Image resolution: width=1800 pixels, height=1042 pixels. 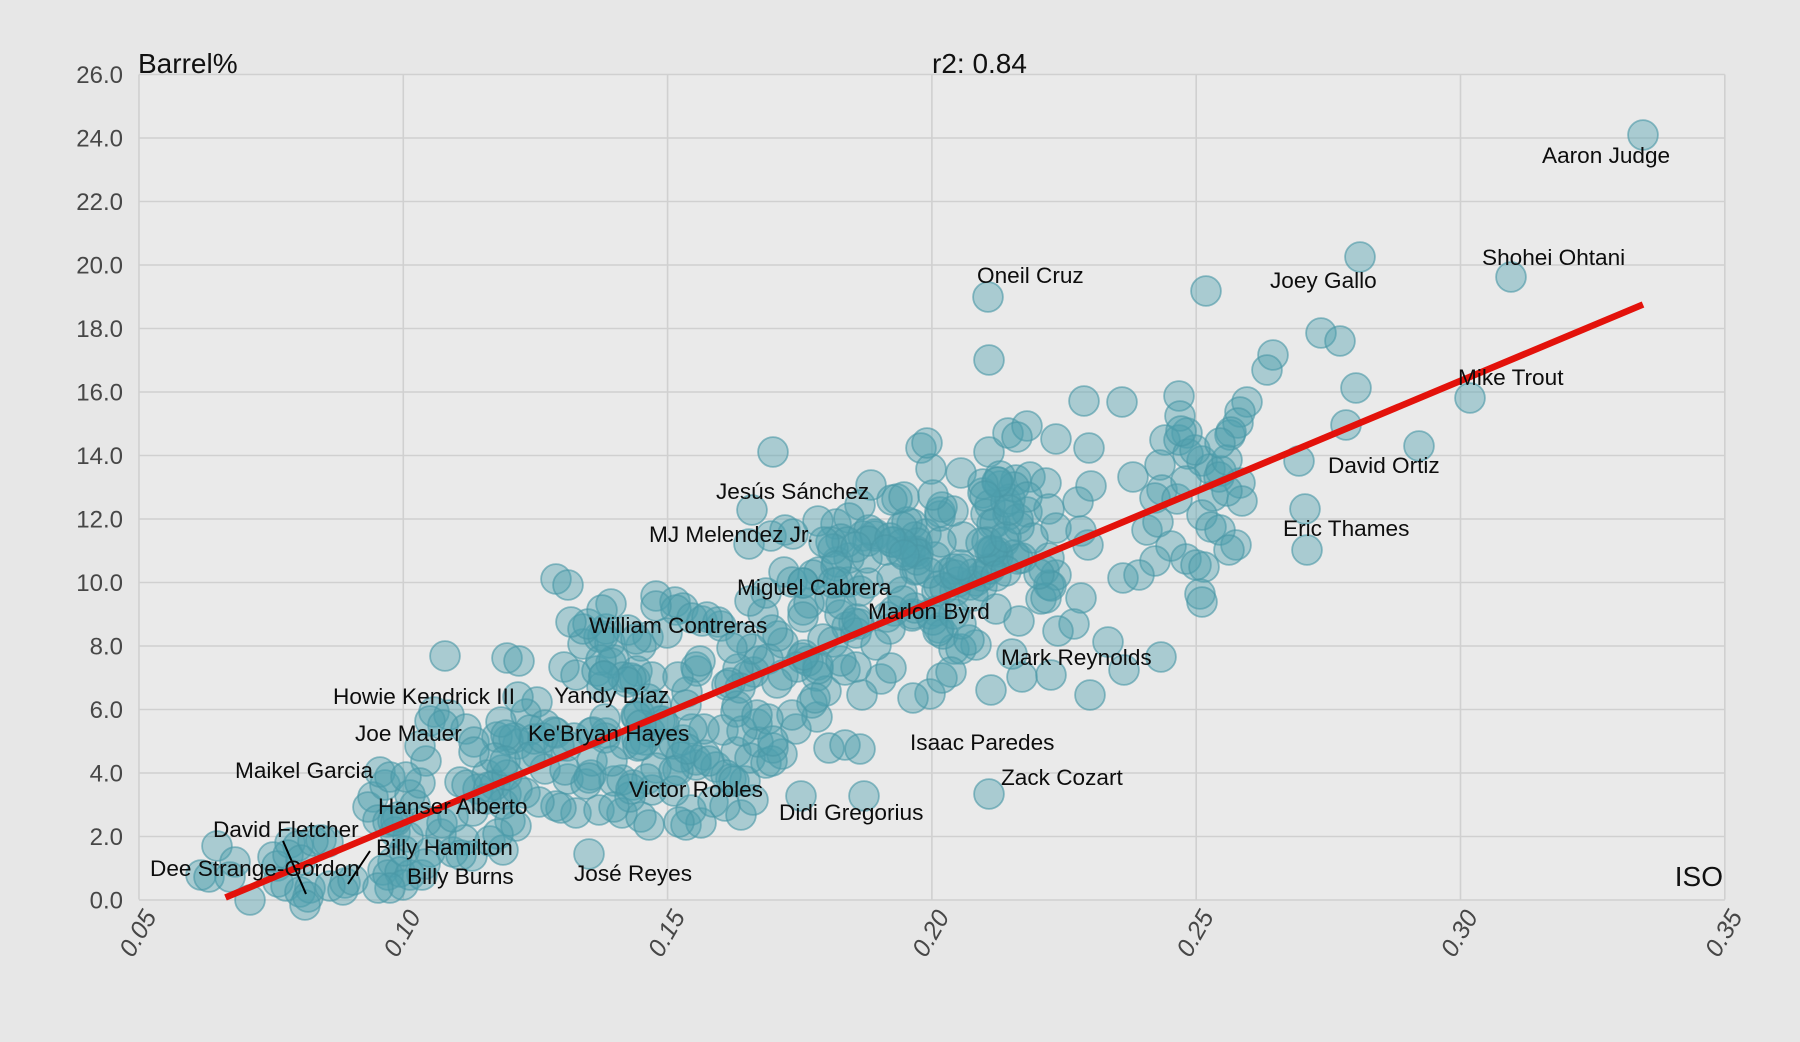 I want to click on svg-text: 8.0, so click(x=106, y=647).